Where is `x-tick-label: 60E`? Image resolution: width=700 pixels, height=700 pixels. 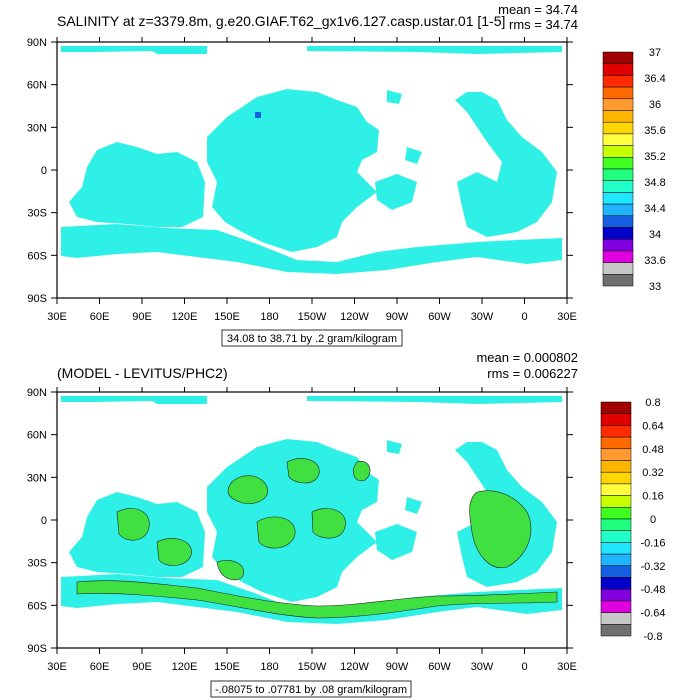 x-tick-label: 60E is located at coordinates (100, 667).